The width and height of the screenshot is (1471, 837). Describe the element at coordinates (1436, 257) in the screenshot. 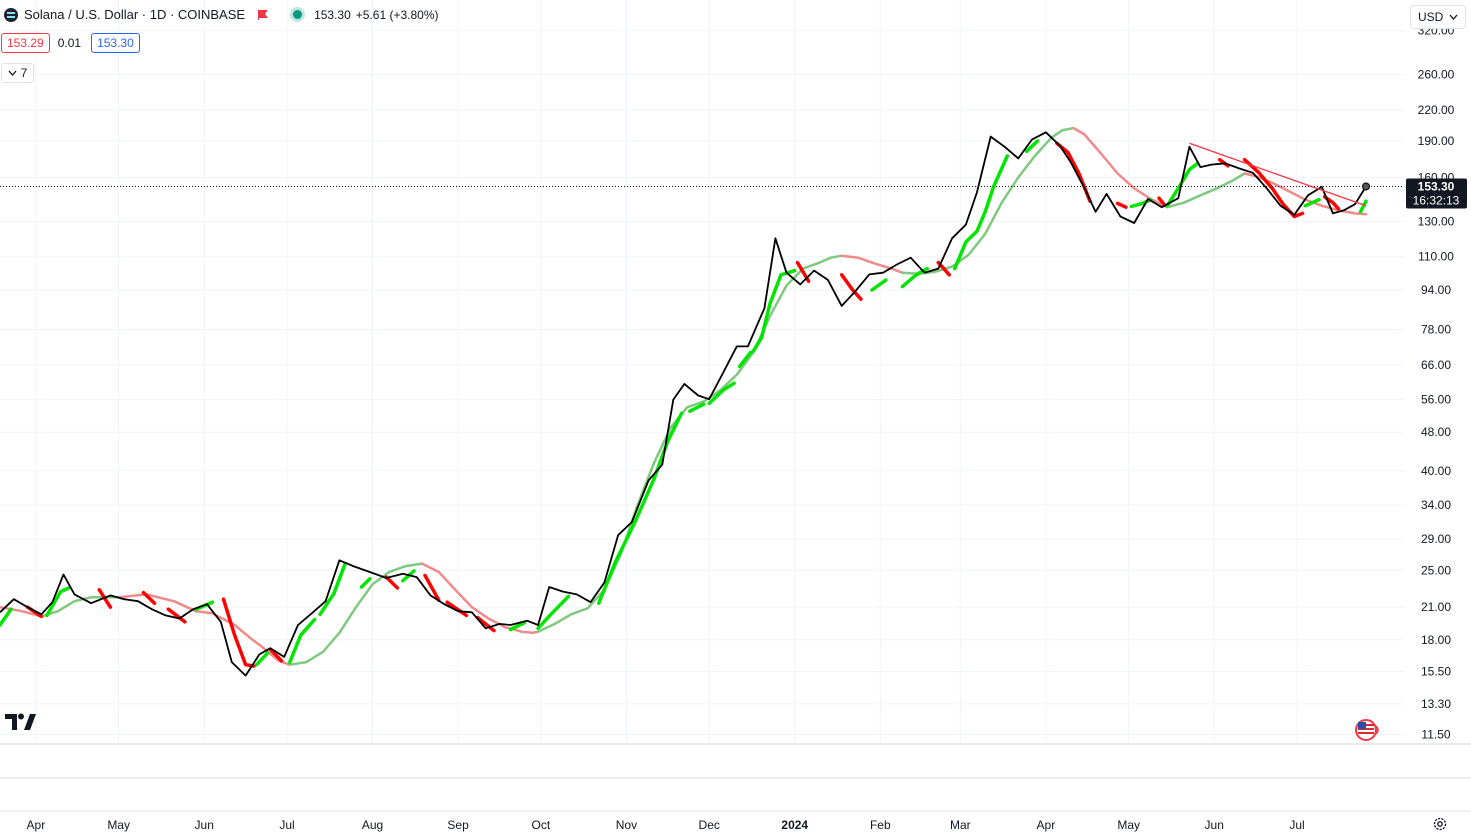

I see `price-axis-label: 110.00` at that location.